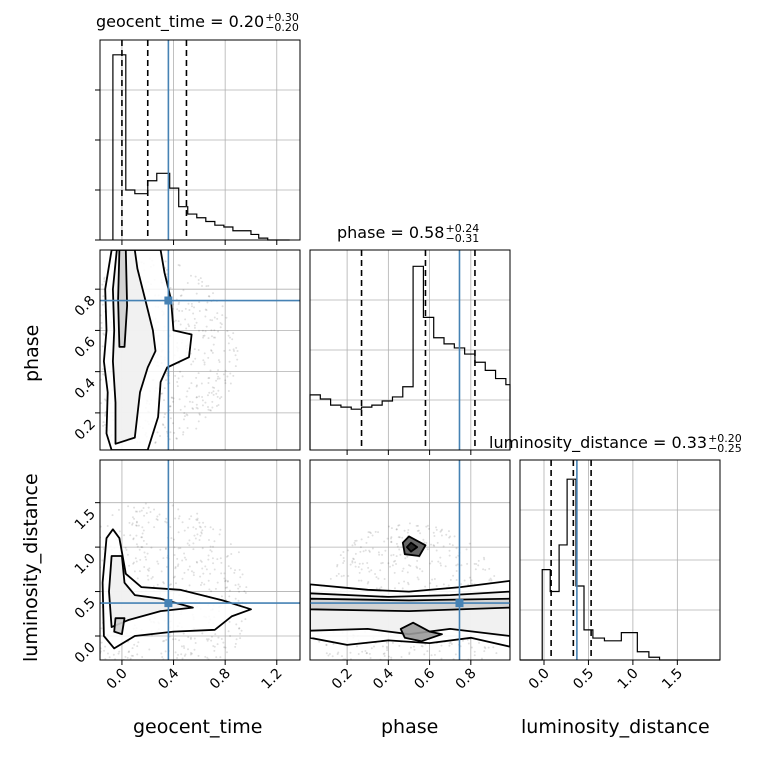 The image size is (760, 760). I want to click on luminosity_distance_vs_phase-frame, so click(410, 560).